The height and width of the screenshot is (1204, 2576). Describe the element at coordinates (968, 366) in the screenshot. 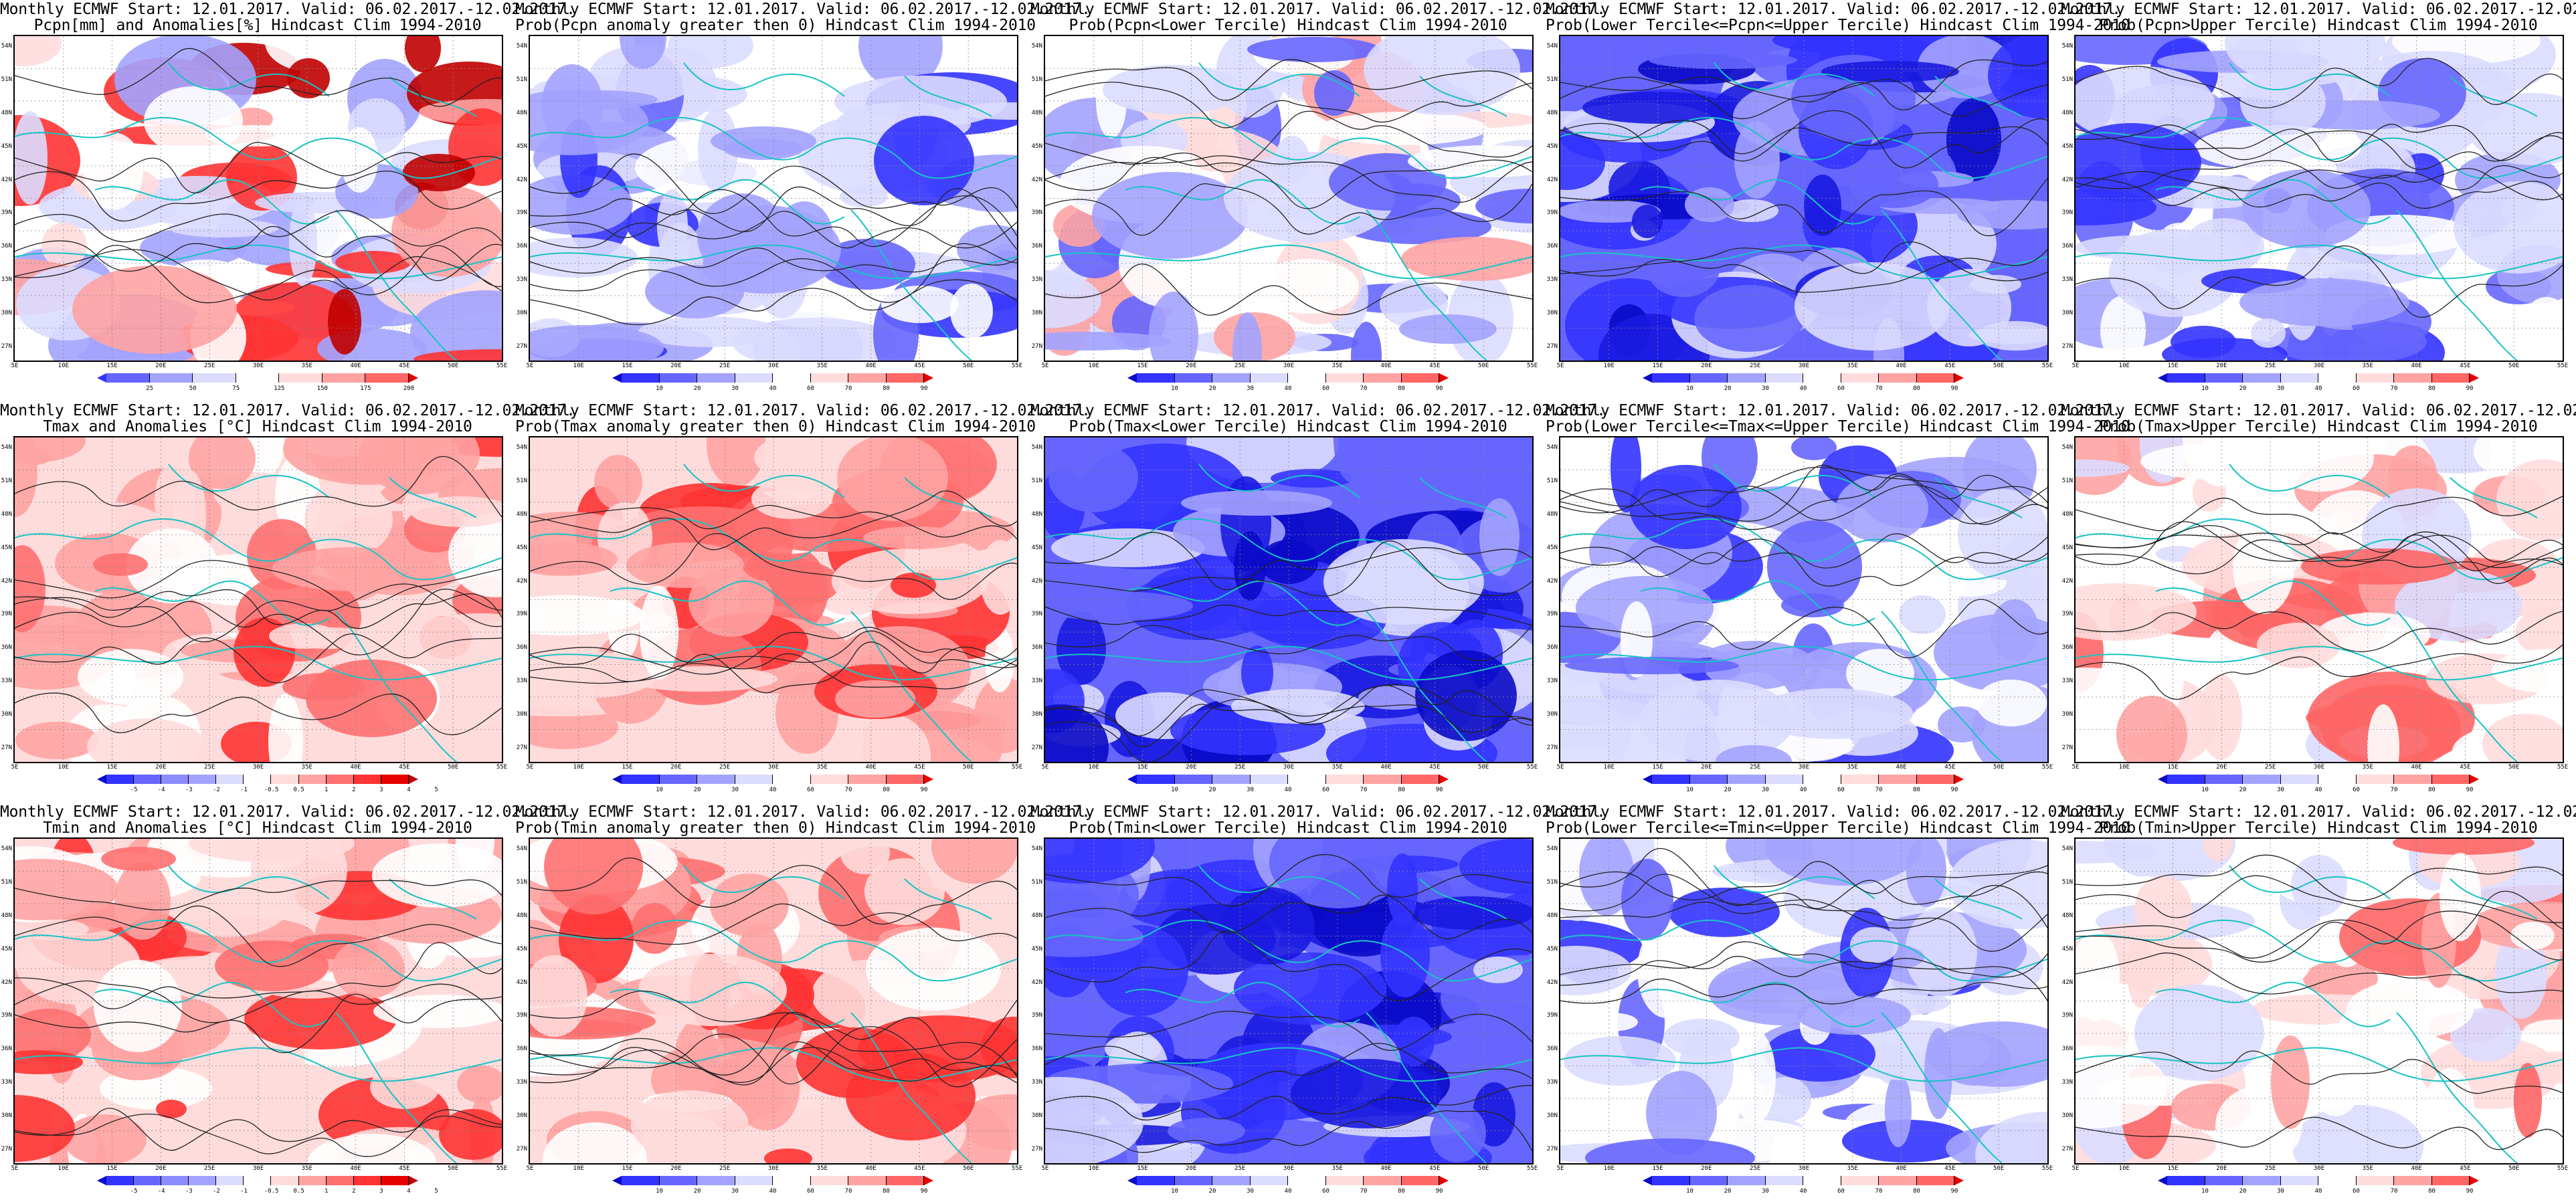

I see `lon-label: 50E` at that location.